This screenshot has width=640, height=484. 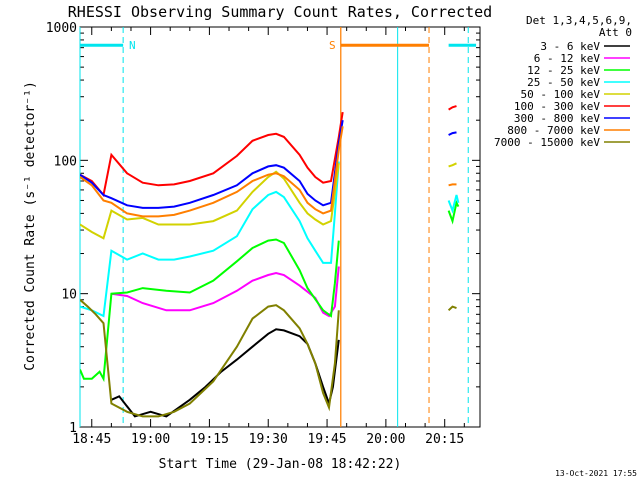 What do you see at coordinates (280, 464) in the screenshot?
I see `x-axis-label: Start Time (29-Jan-08 18:42:22)` at bounding box center [280, 464].